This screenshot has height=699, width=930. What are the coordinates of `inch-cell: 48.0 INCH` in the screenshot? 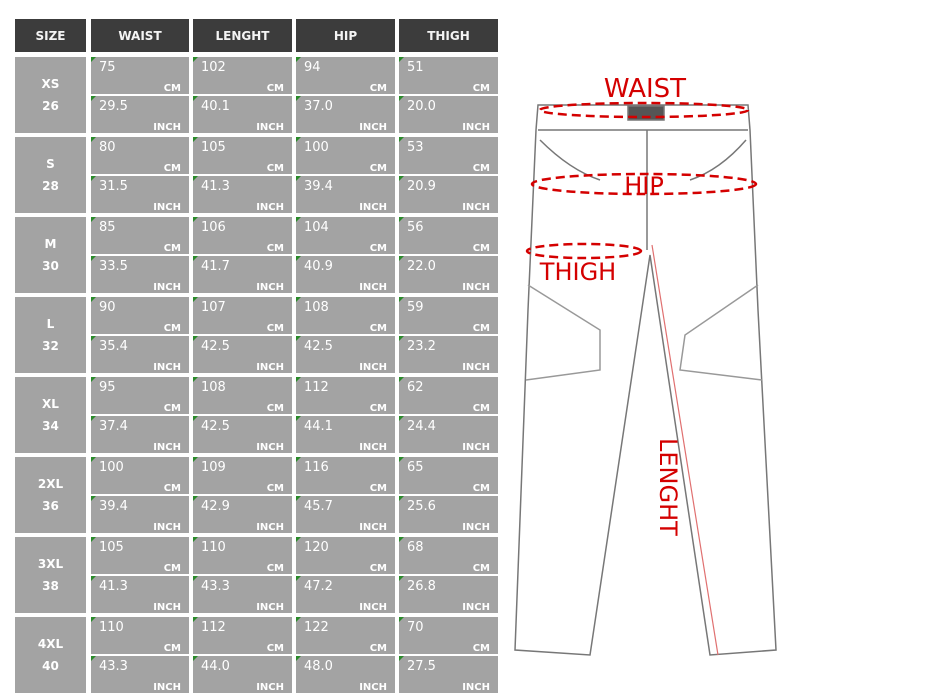 It's located at (345, 674).